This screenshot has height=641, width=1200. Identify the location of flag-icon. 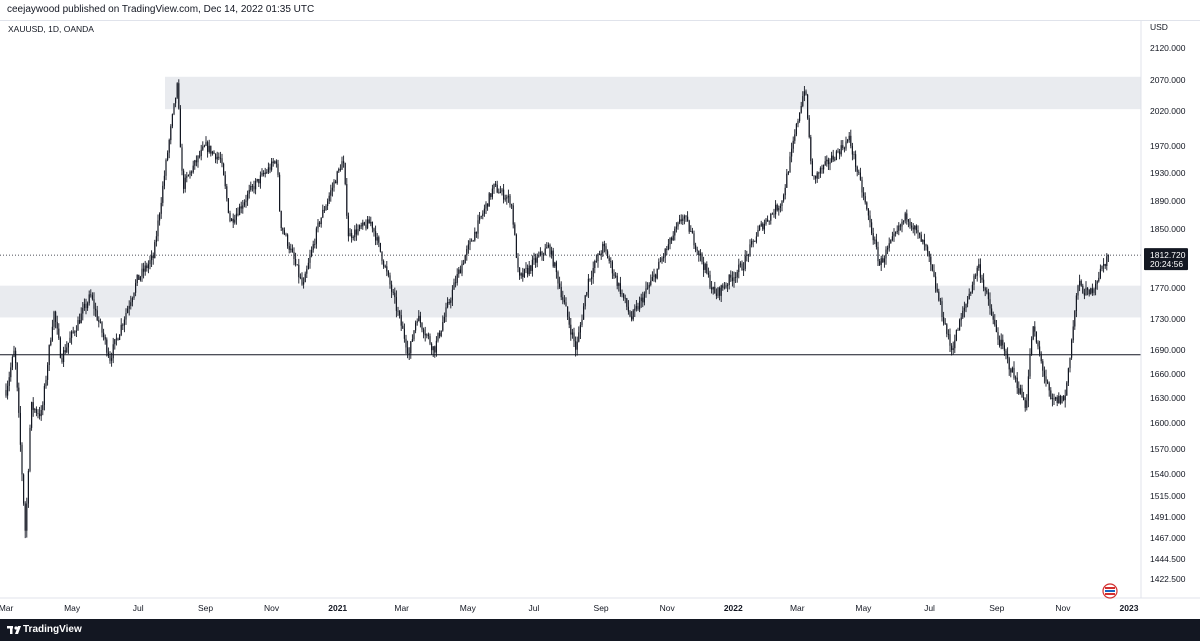
(1110, 591).